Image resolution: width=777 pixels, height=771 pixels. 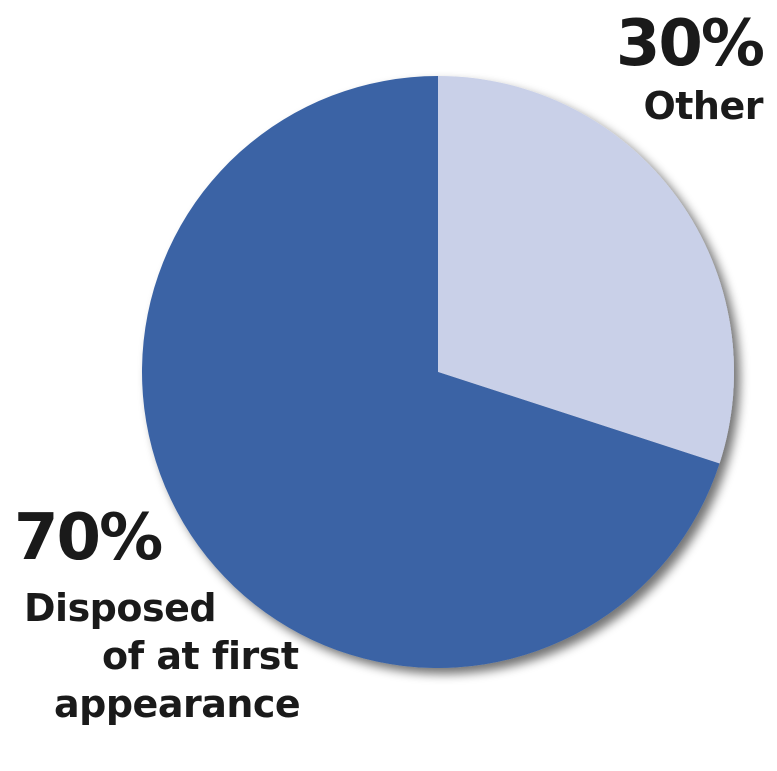 I want to click on slice-label-disposed: 70% Disposed of at first appearance, so click(x=174, y=617).